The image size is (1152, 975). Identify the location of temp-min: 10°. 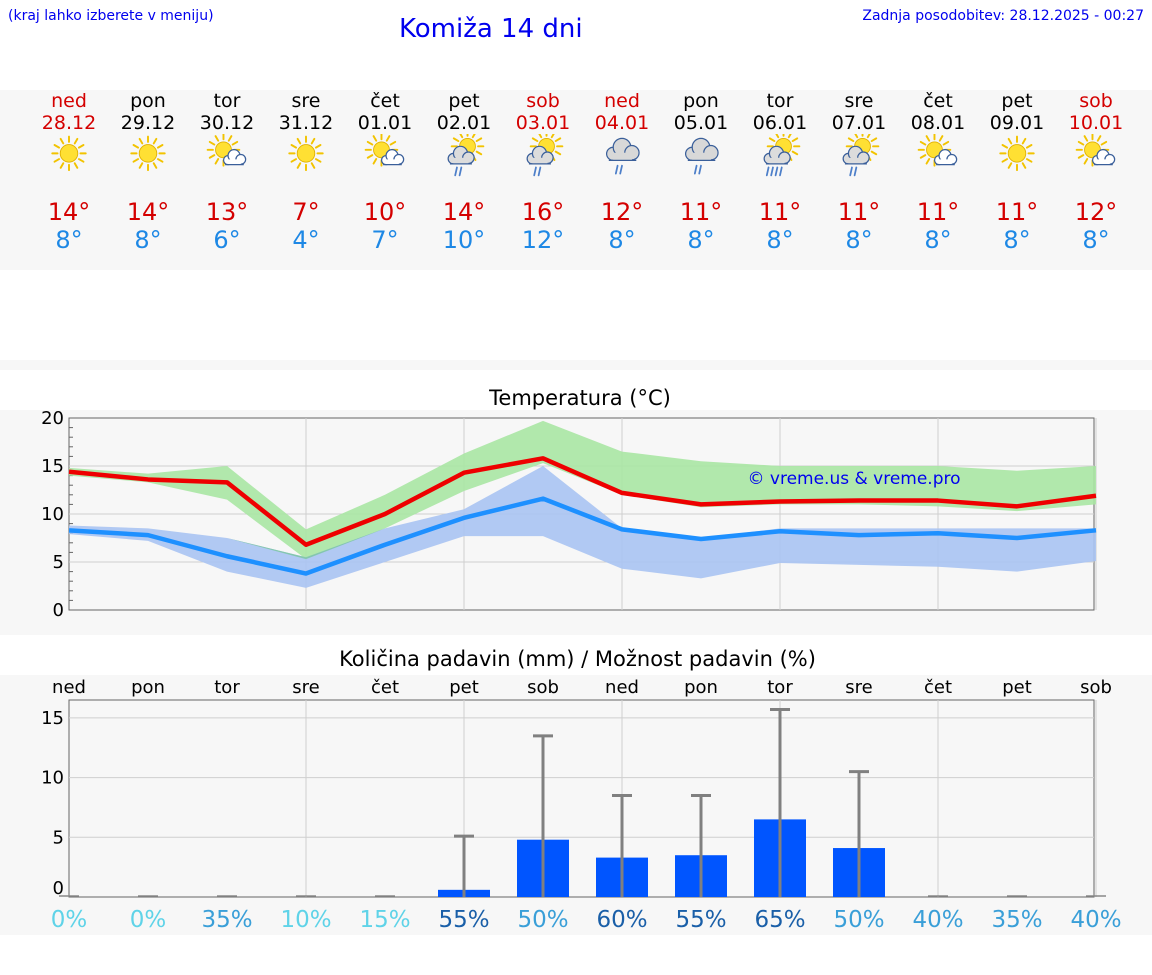
(464, 240).